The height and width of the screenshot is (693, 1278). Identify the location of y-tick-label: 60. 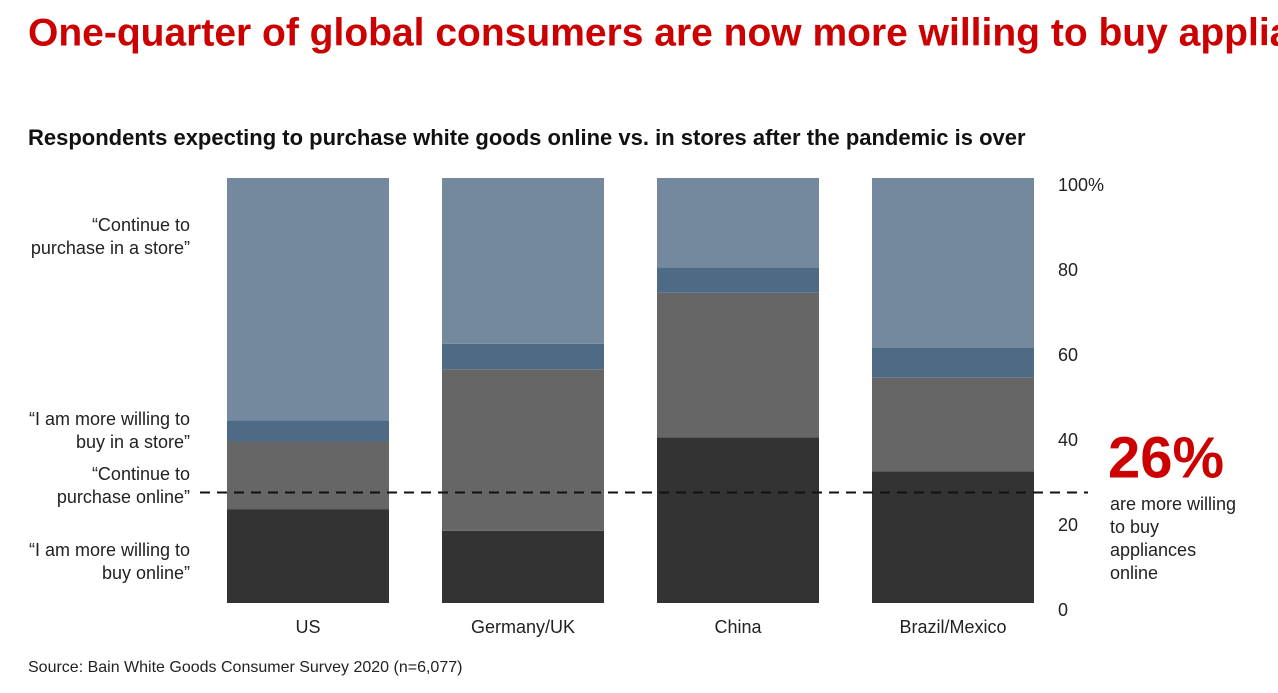
(1068, 355).